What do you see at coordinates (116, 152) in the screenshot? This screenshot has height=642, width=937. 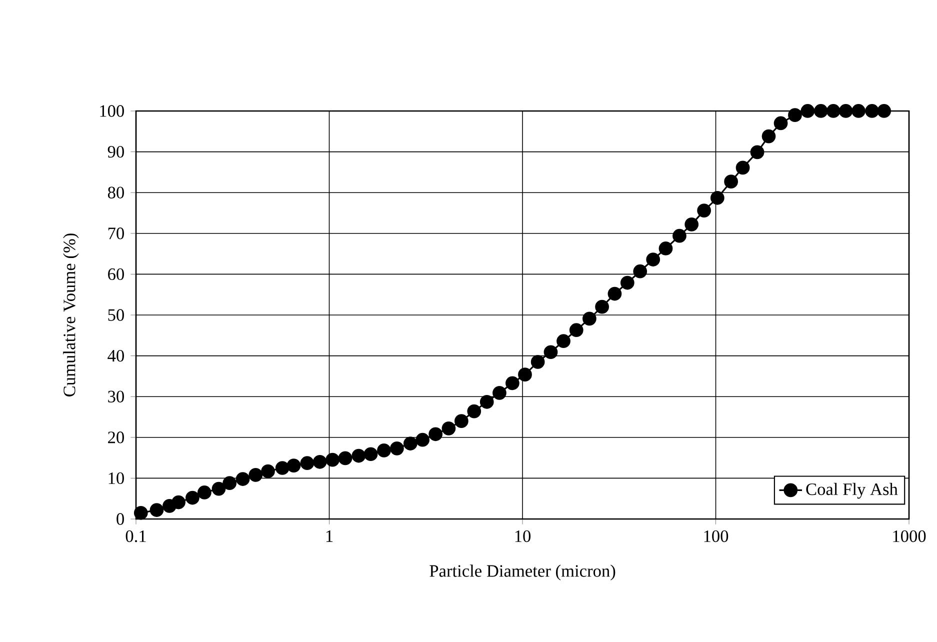 I see `y-tick-label: 90` at bounding box center [116, 152].